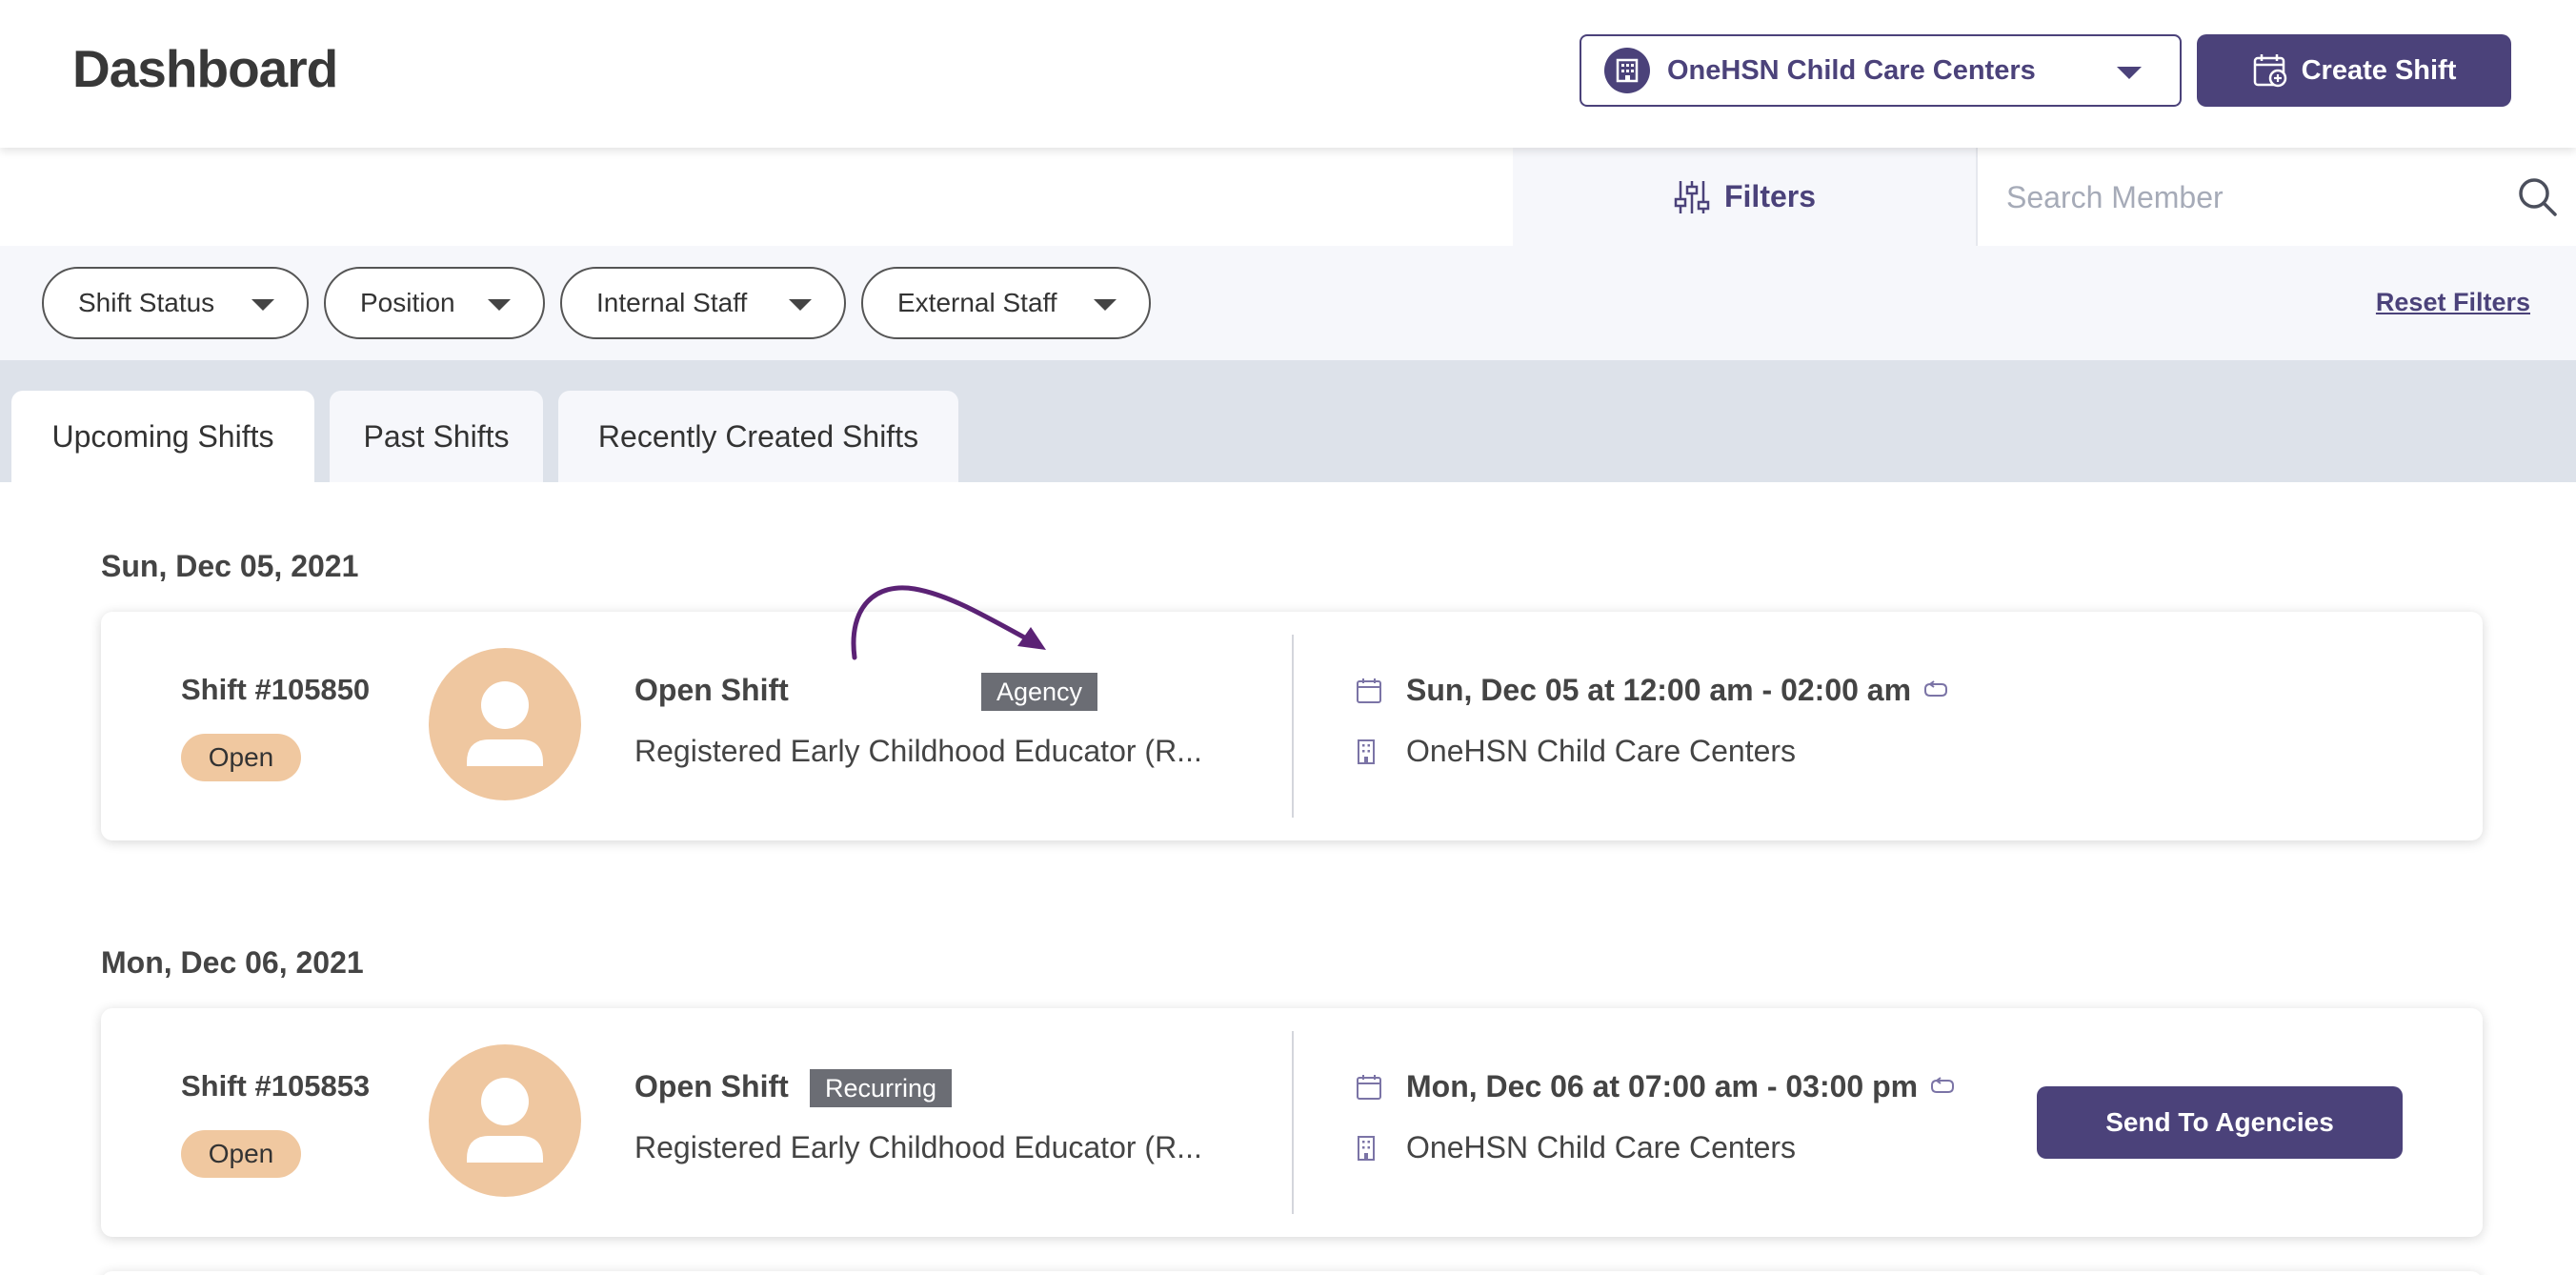  Describe the element at coordinates (276, 1086) in the screenshot. I see `shift-id: Shift #105853` at that location.